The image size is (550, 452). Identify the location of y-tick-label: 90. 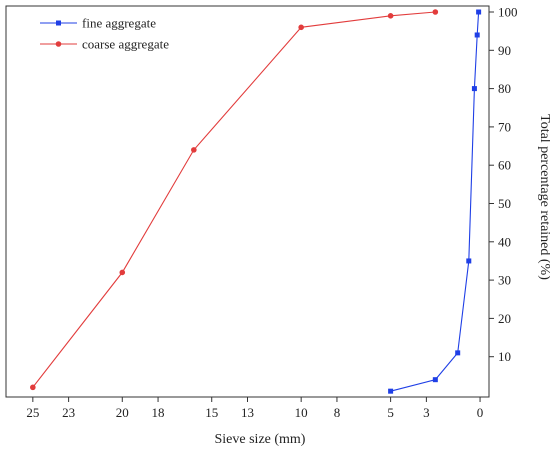
(504, 50).